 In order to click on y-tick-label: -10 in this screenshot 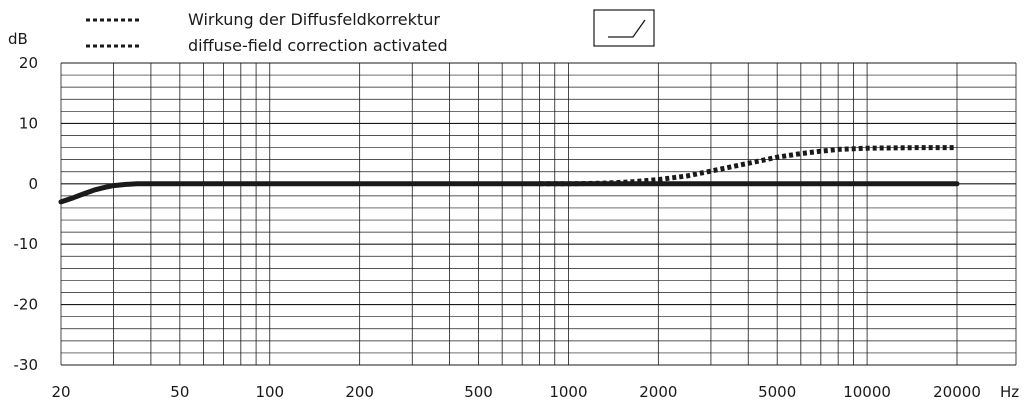, I will do `click(26, 244)`.